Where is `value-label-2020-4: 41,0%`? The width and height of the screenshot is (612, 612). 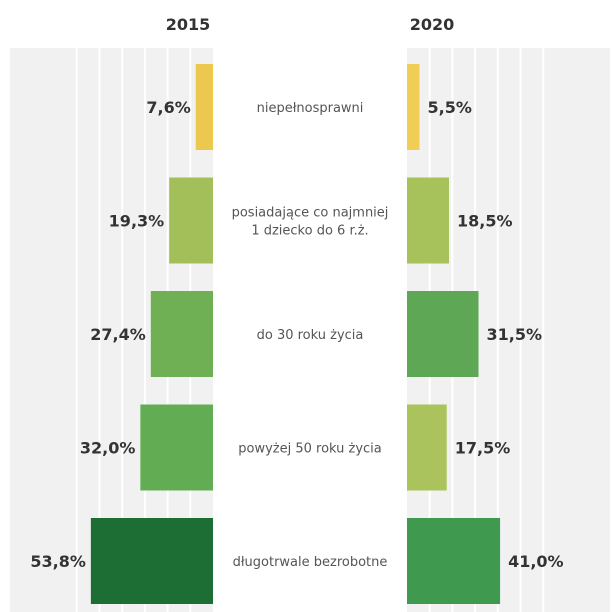
value-label-2020-4: 41,0% is located at coordinates (536, 561).